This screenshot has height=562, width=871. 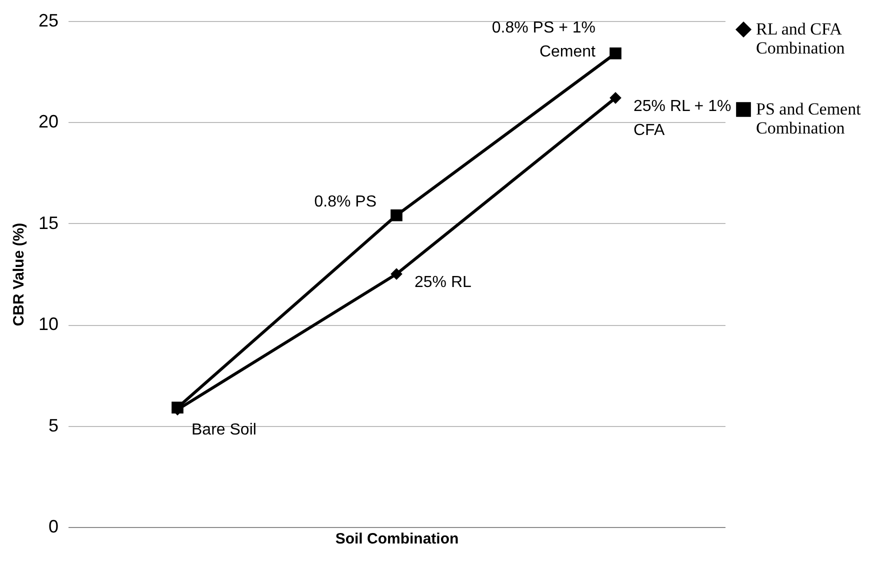 What do you see at coordinates (48, 324) in the screenshot?
I see `y-tick-label: 10` at bounding box center [48, 324].